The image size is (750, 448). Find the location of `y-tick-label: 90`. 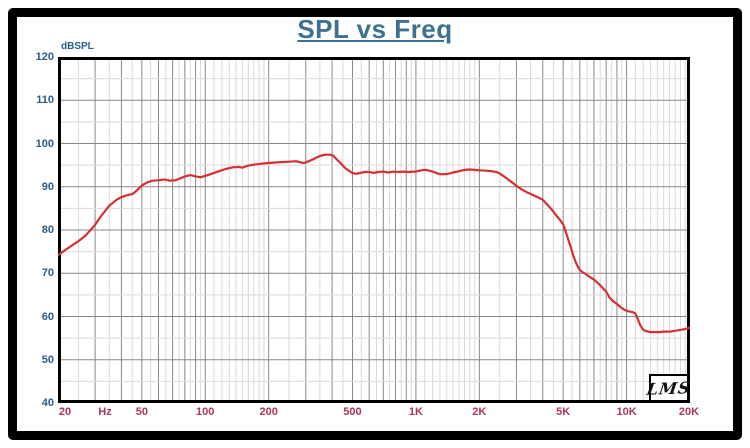

y-tick-label: 90 is located at coordinates (47, 186).